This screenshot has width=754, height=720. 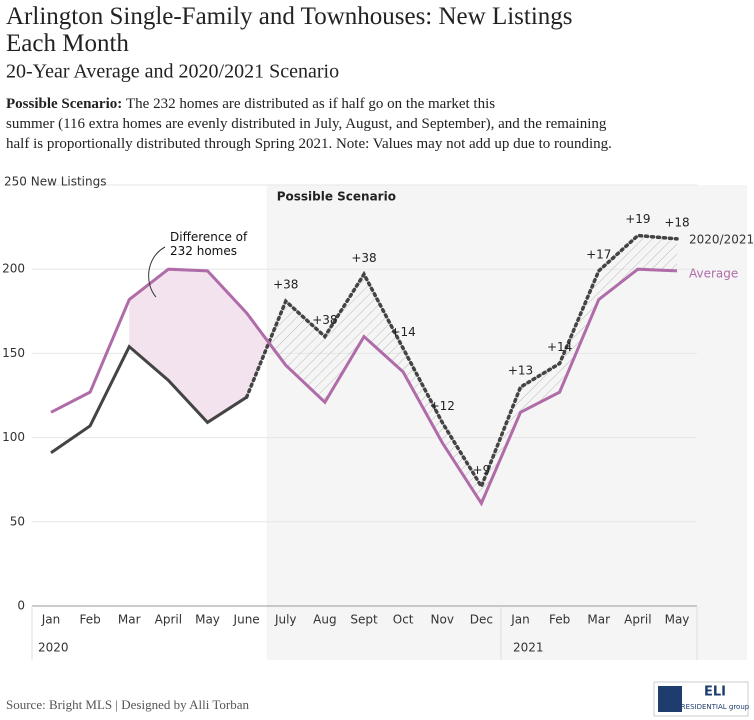 What do you see at coordinates (13, 269) in the screenshot?
I see `y-tick-label: 200` at bounding box center [13, 269].